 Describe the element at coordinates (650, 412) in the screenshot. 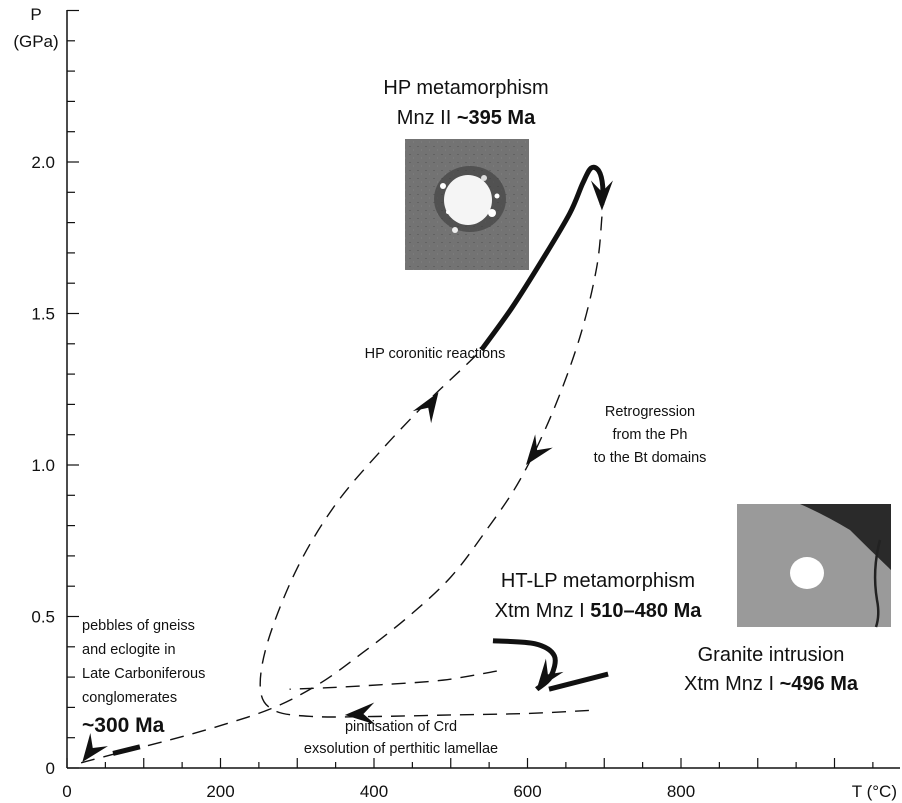

I see `retrogression-label-1: Retrogression` at that location.